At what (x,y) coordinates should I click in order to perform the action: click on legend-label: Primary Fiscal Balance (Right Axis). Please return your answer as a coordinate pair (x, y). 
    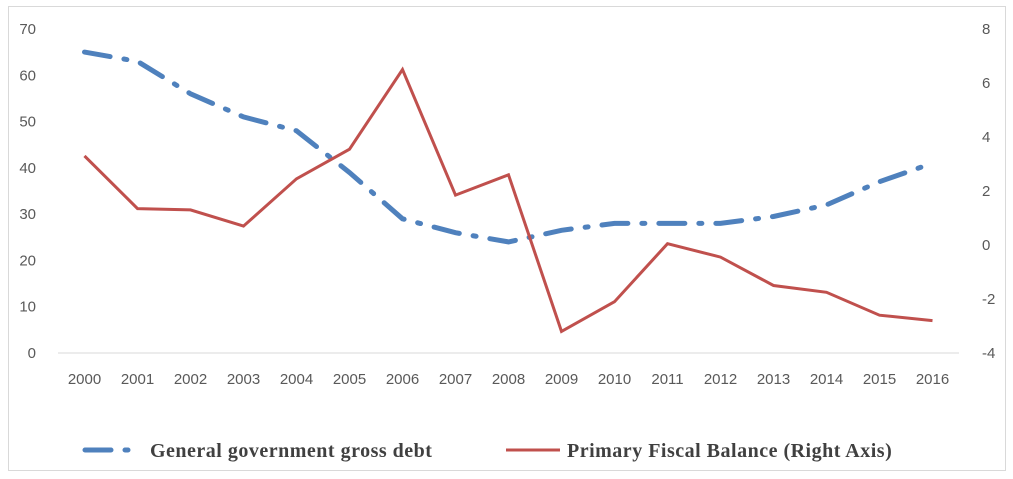
    Looking at the image, I should click on (729, 451).